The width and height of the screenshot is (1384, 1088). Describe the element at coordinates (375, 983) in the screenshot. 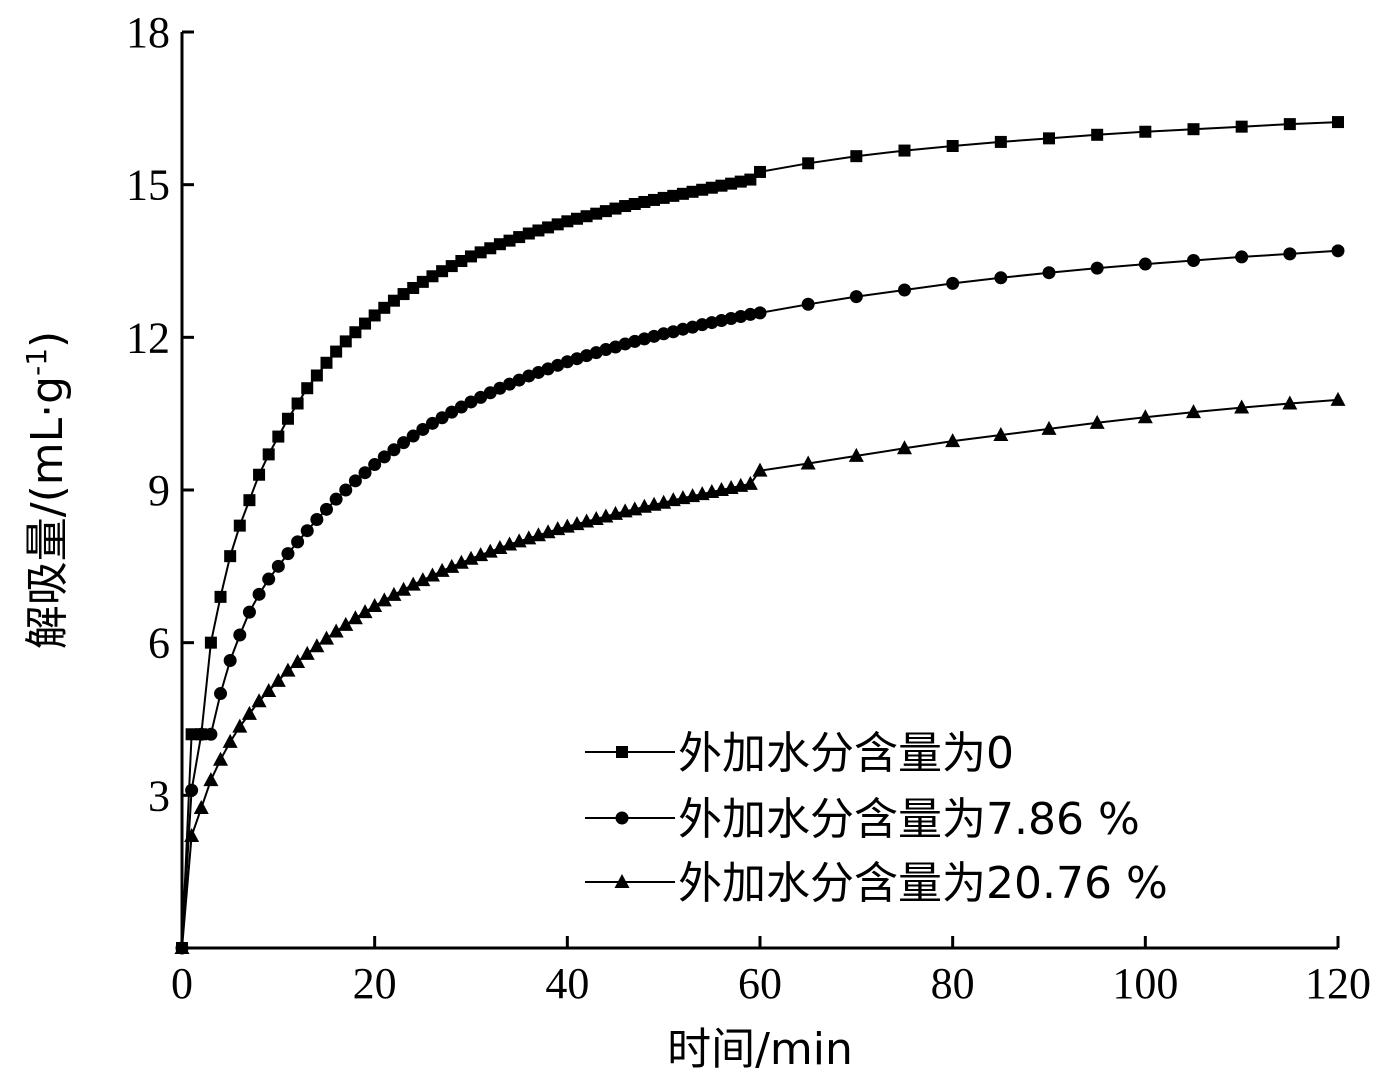

I see `x-tick-label: 20` at that location.